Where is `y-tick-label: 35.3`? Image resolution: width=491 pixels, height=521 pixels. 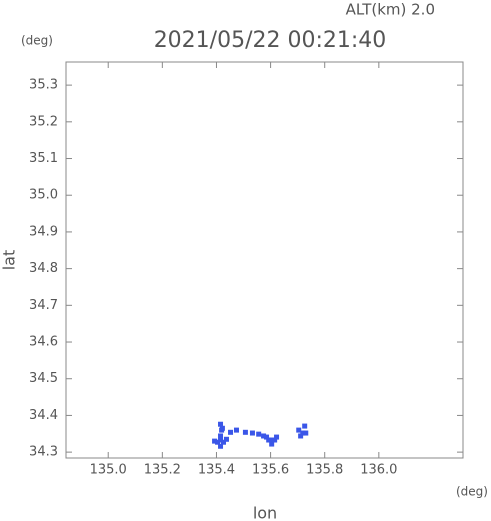 y-tick-label: 35.3 is located at coordinates (43, 85).